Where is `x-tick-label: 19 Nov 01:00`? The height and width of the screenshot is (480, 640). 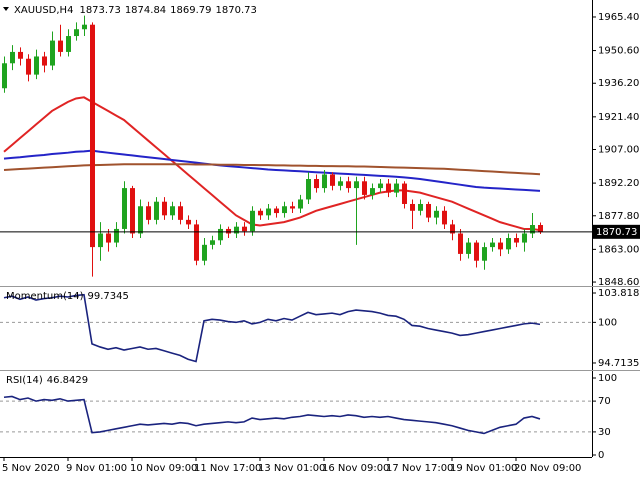 x-tick-label: 19 Nov 01:00 is located at coordinates (483, 468).